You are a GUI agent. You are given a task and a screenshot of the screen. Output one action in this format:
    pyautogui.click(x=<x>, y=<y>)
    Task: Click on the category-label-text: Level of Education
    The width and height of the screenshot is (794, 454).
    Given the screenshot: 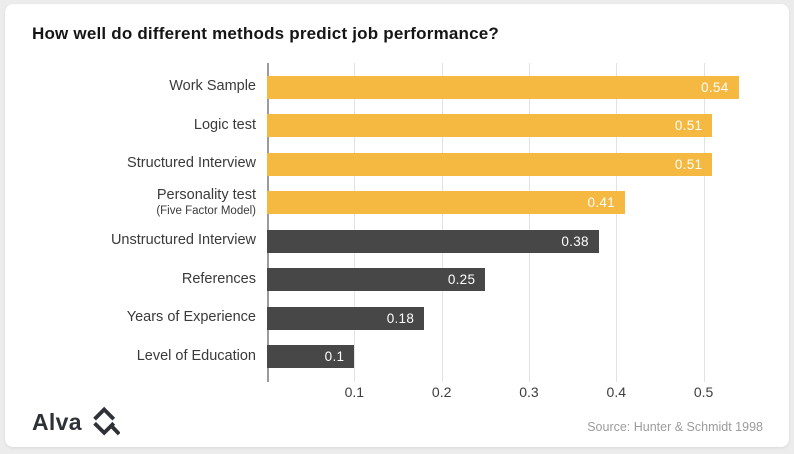 What is the action you would take?
    pyautogui.click(x=196, y=355)
    